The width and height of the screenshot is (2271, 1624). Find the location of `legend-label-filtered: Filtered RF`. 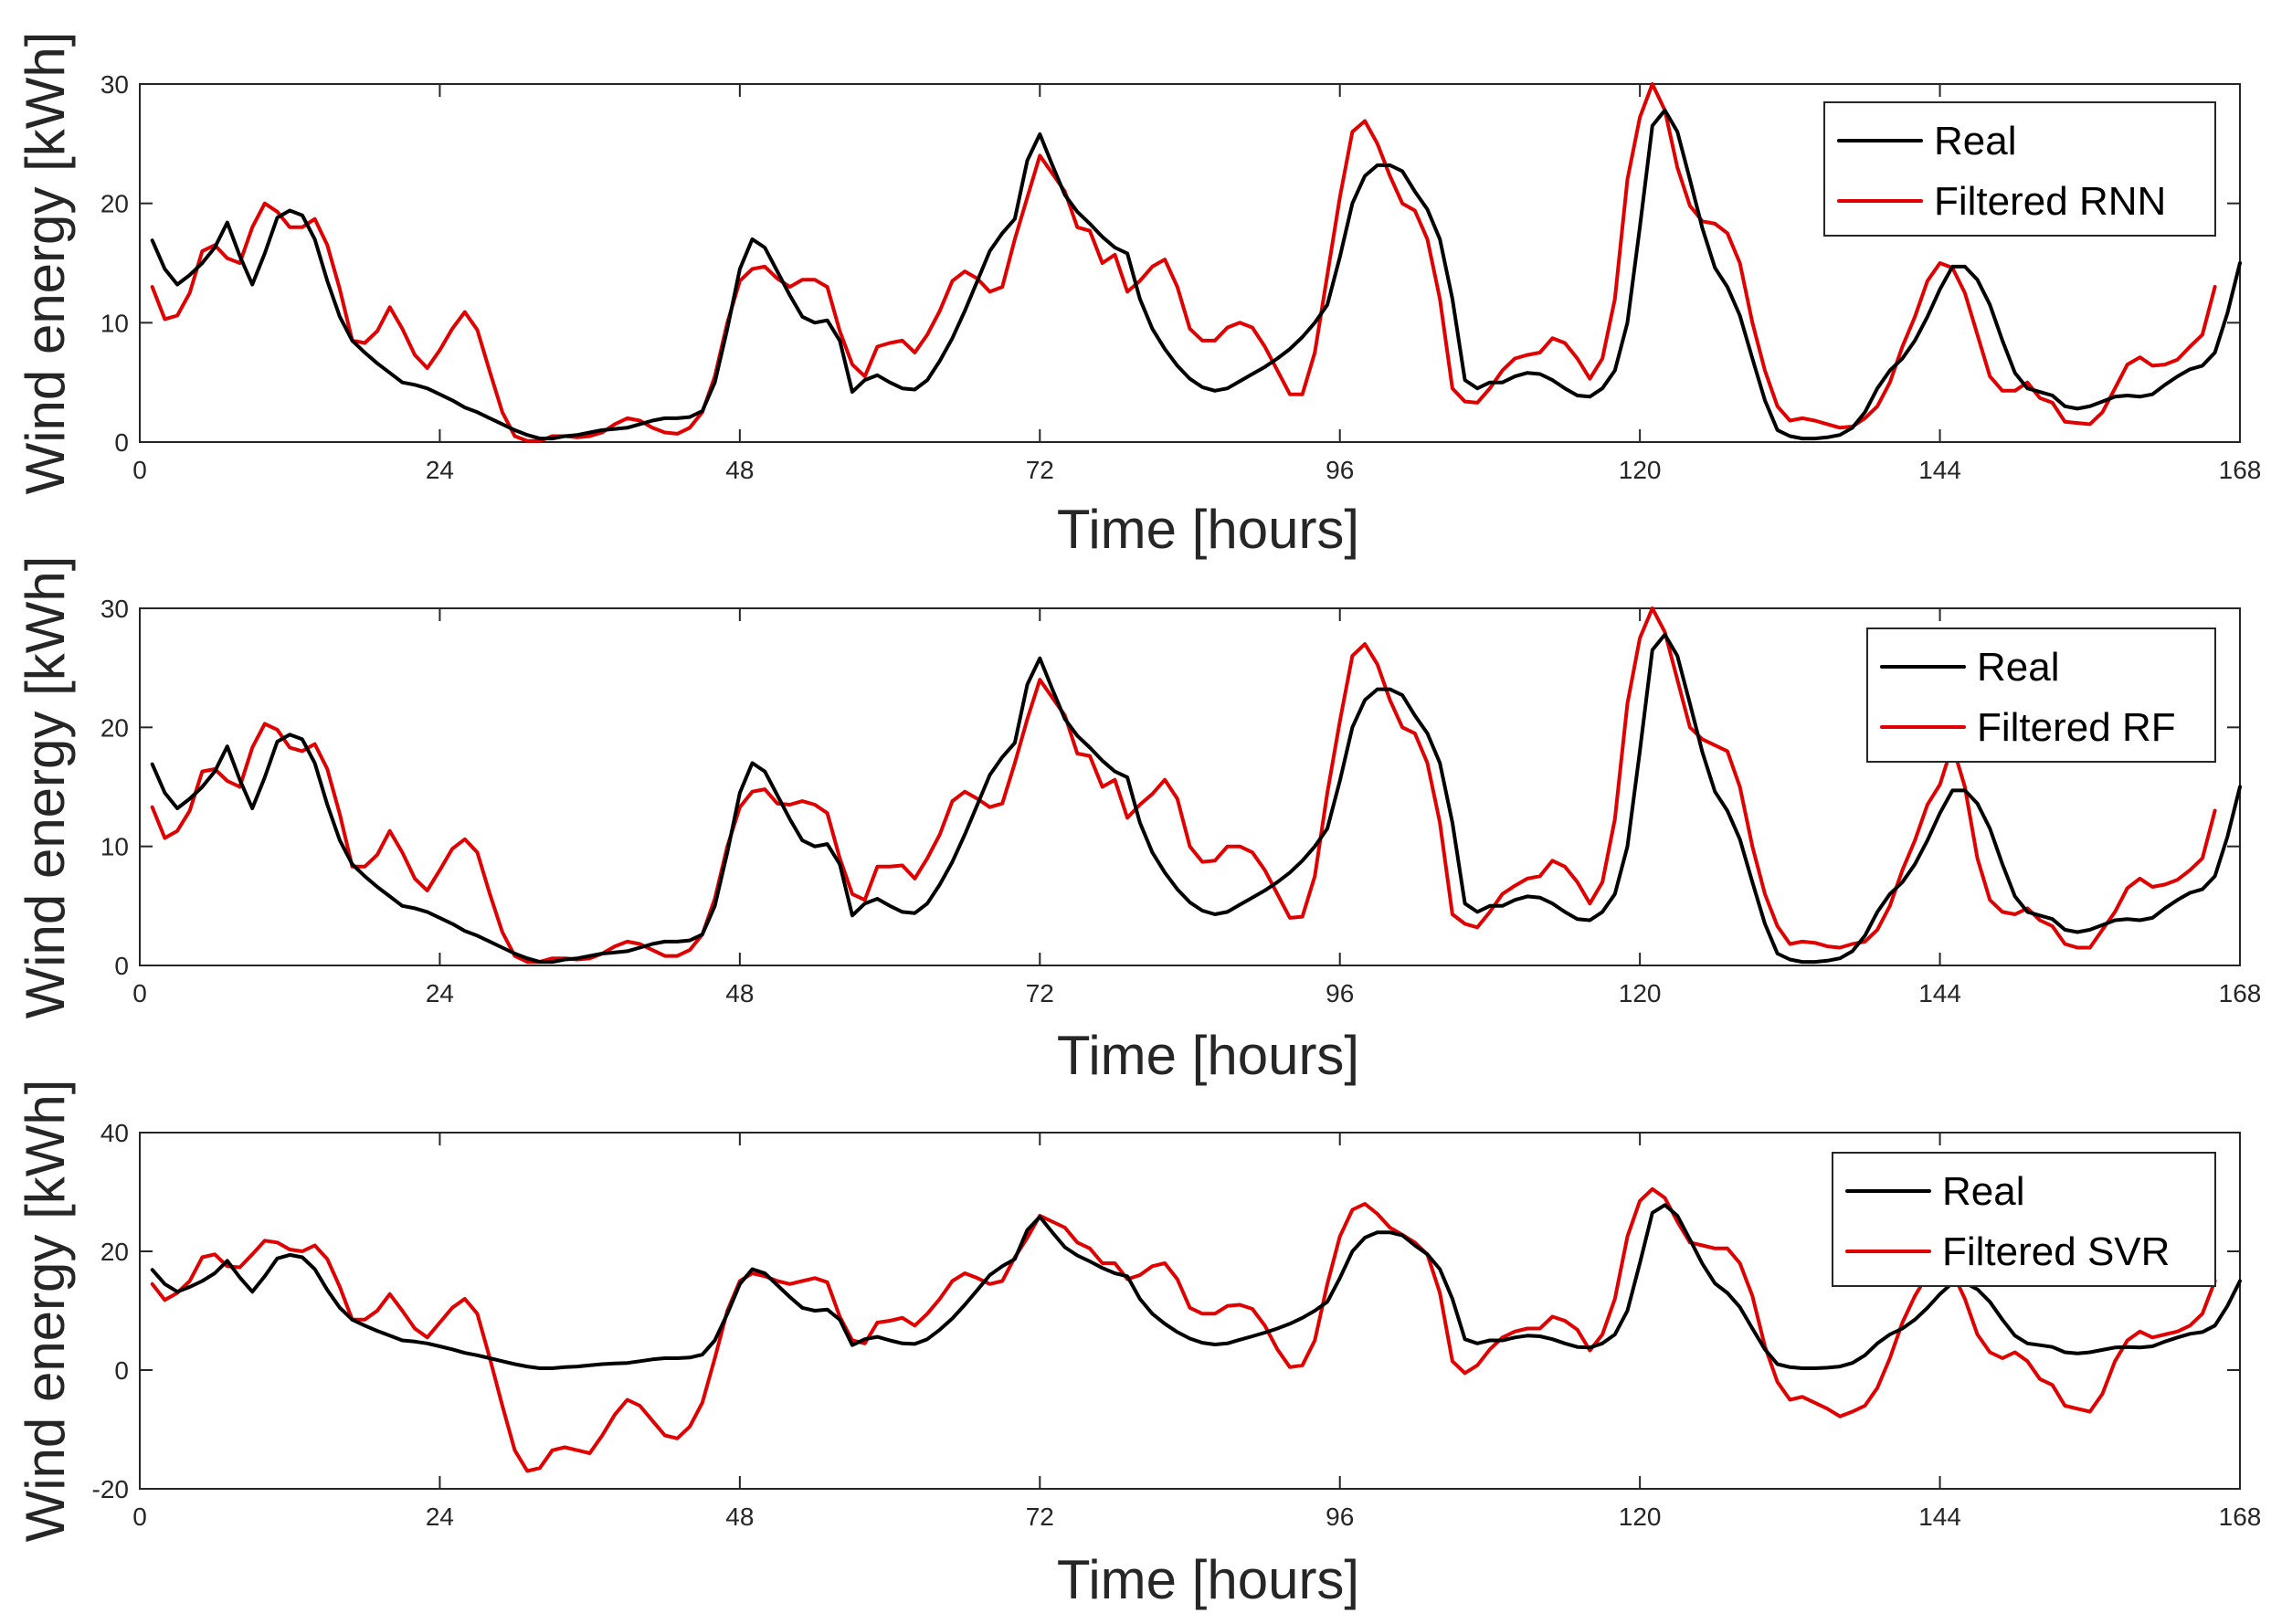

legend-label-filtered: Filtered RF is located at coordinates (2076, 727).